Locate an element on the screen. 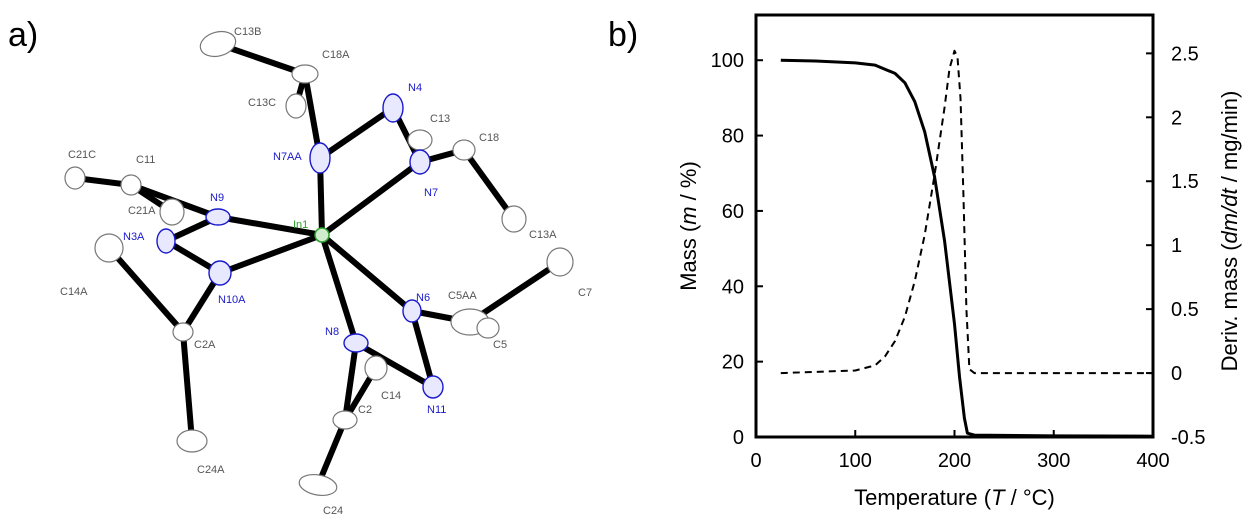  atom-n9 is located at coordinates (218, 217).